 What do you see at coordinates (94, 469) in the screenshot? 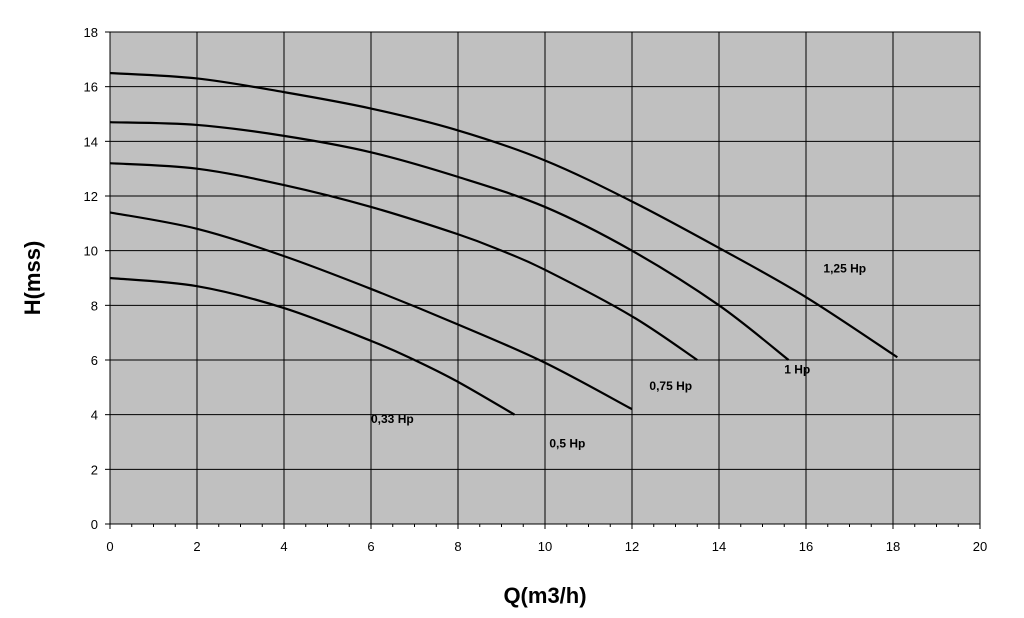
I see `y-tick-label: 2` at bounding box center [94, 469].